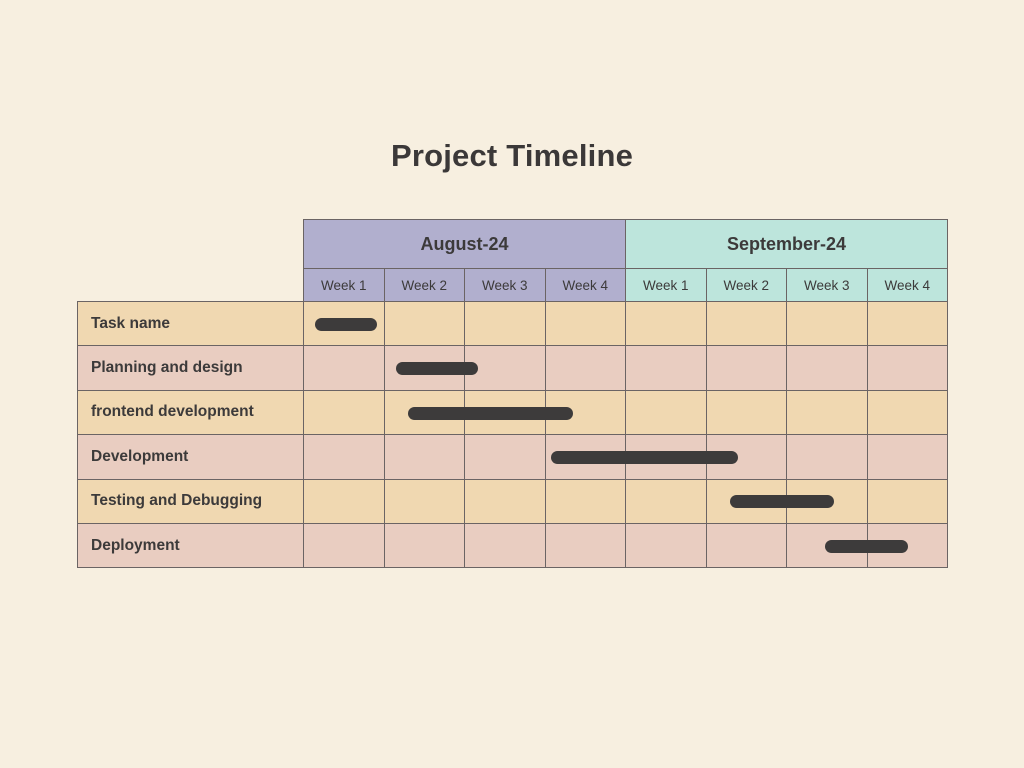 The width and height of the screenshot is (1024, 768). I want to click on task-name-cell: frontend development, so click(190, 412).